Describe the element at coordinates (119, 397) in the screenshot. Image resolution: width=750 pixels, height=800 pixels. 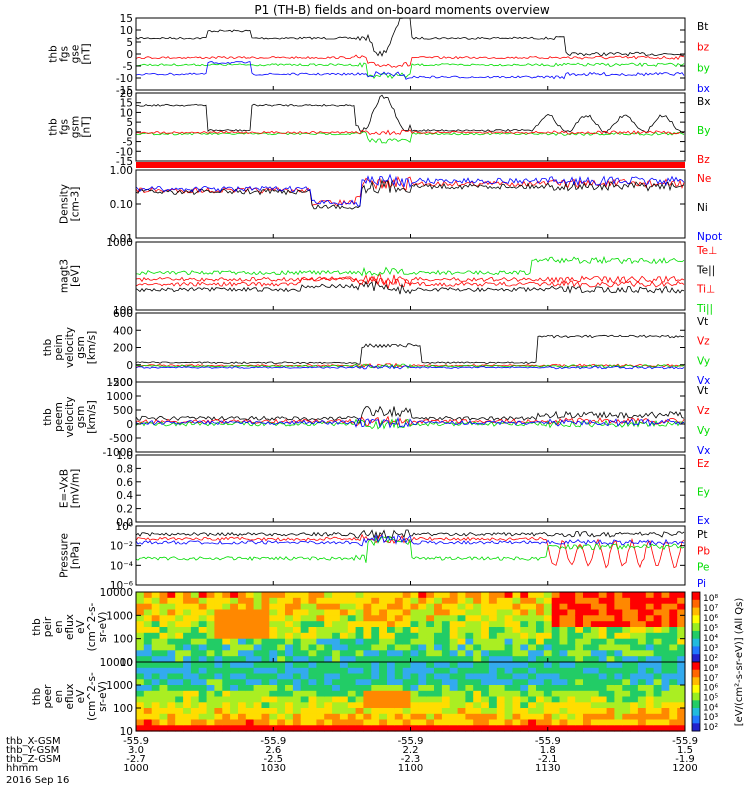
I see `y-tick-label: 1000` at that location.